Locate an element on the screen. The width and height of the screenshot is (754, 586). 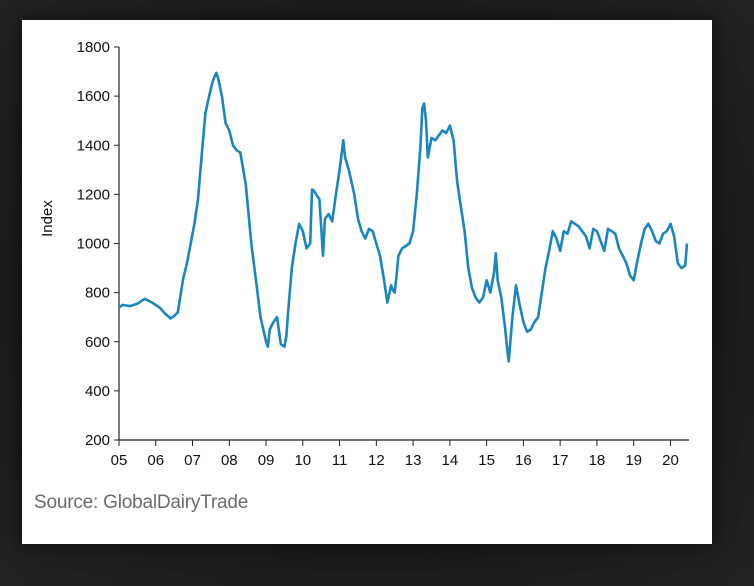
y-tick-label: 1000 is located at coordinates (93, 244).